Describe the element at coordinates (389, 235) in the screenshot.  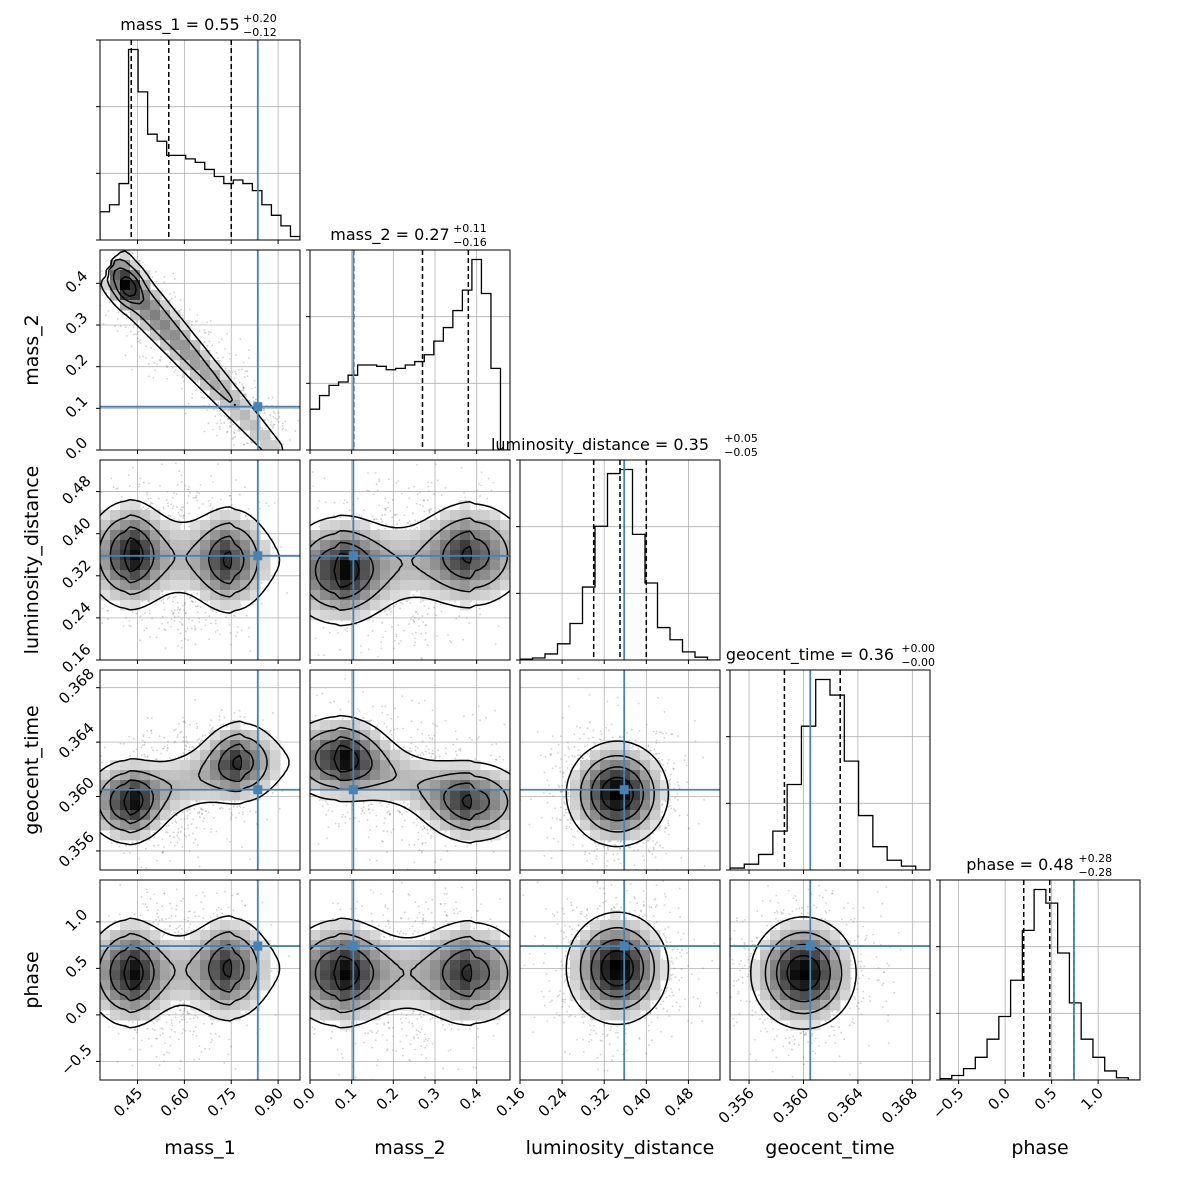
I see `title-mass_2: mass_2 = 0.27` at that location.